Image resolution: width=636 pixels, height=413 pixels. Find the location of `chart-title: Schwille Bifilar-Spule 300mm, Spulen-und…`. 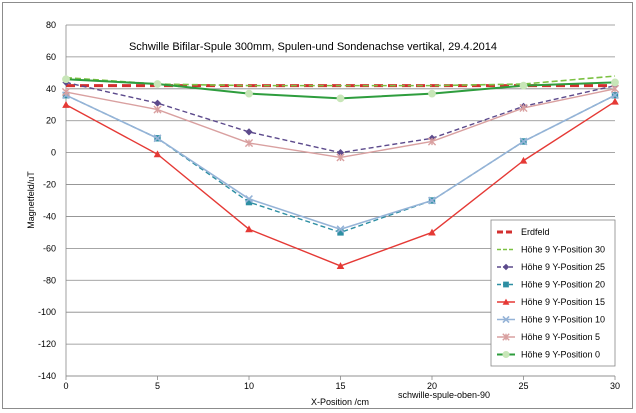

chart-title: Schwille Bifilar-Spule 300mm, Spulen-und… is located at coordinates (313, 47).